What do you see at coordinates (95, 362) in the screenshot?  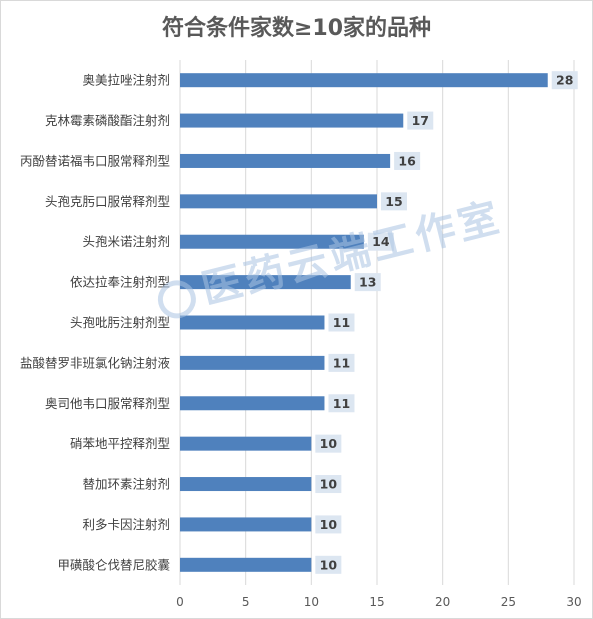 I see `category-label: 盐酸替罗非班氯化钠注射液` at bounding box center [95, 362].